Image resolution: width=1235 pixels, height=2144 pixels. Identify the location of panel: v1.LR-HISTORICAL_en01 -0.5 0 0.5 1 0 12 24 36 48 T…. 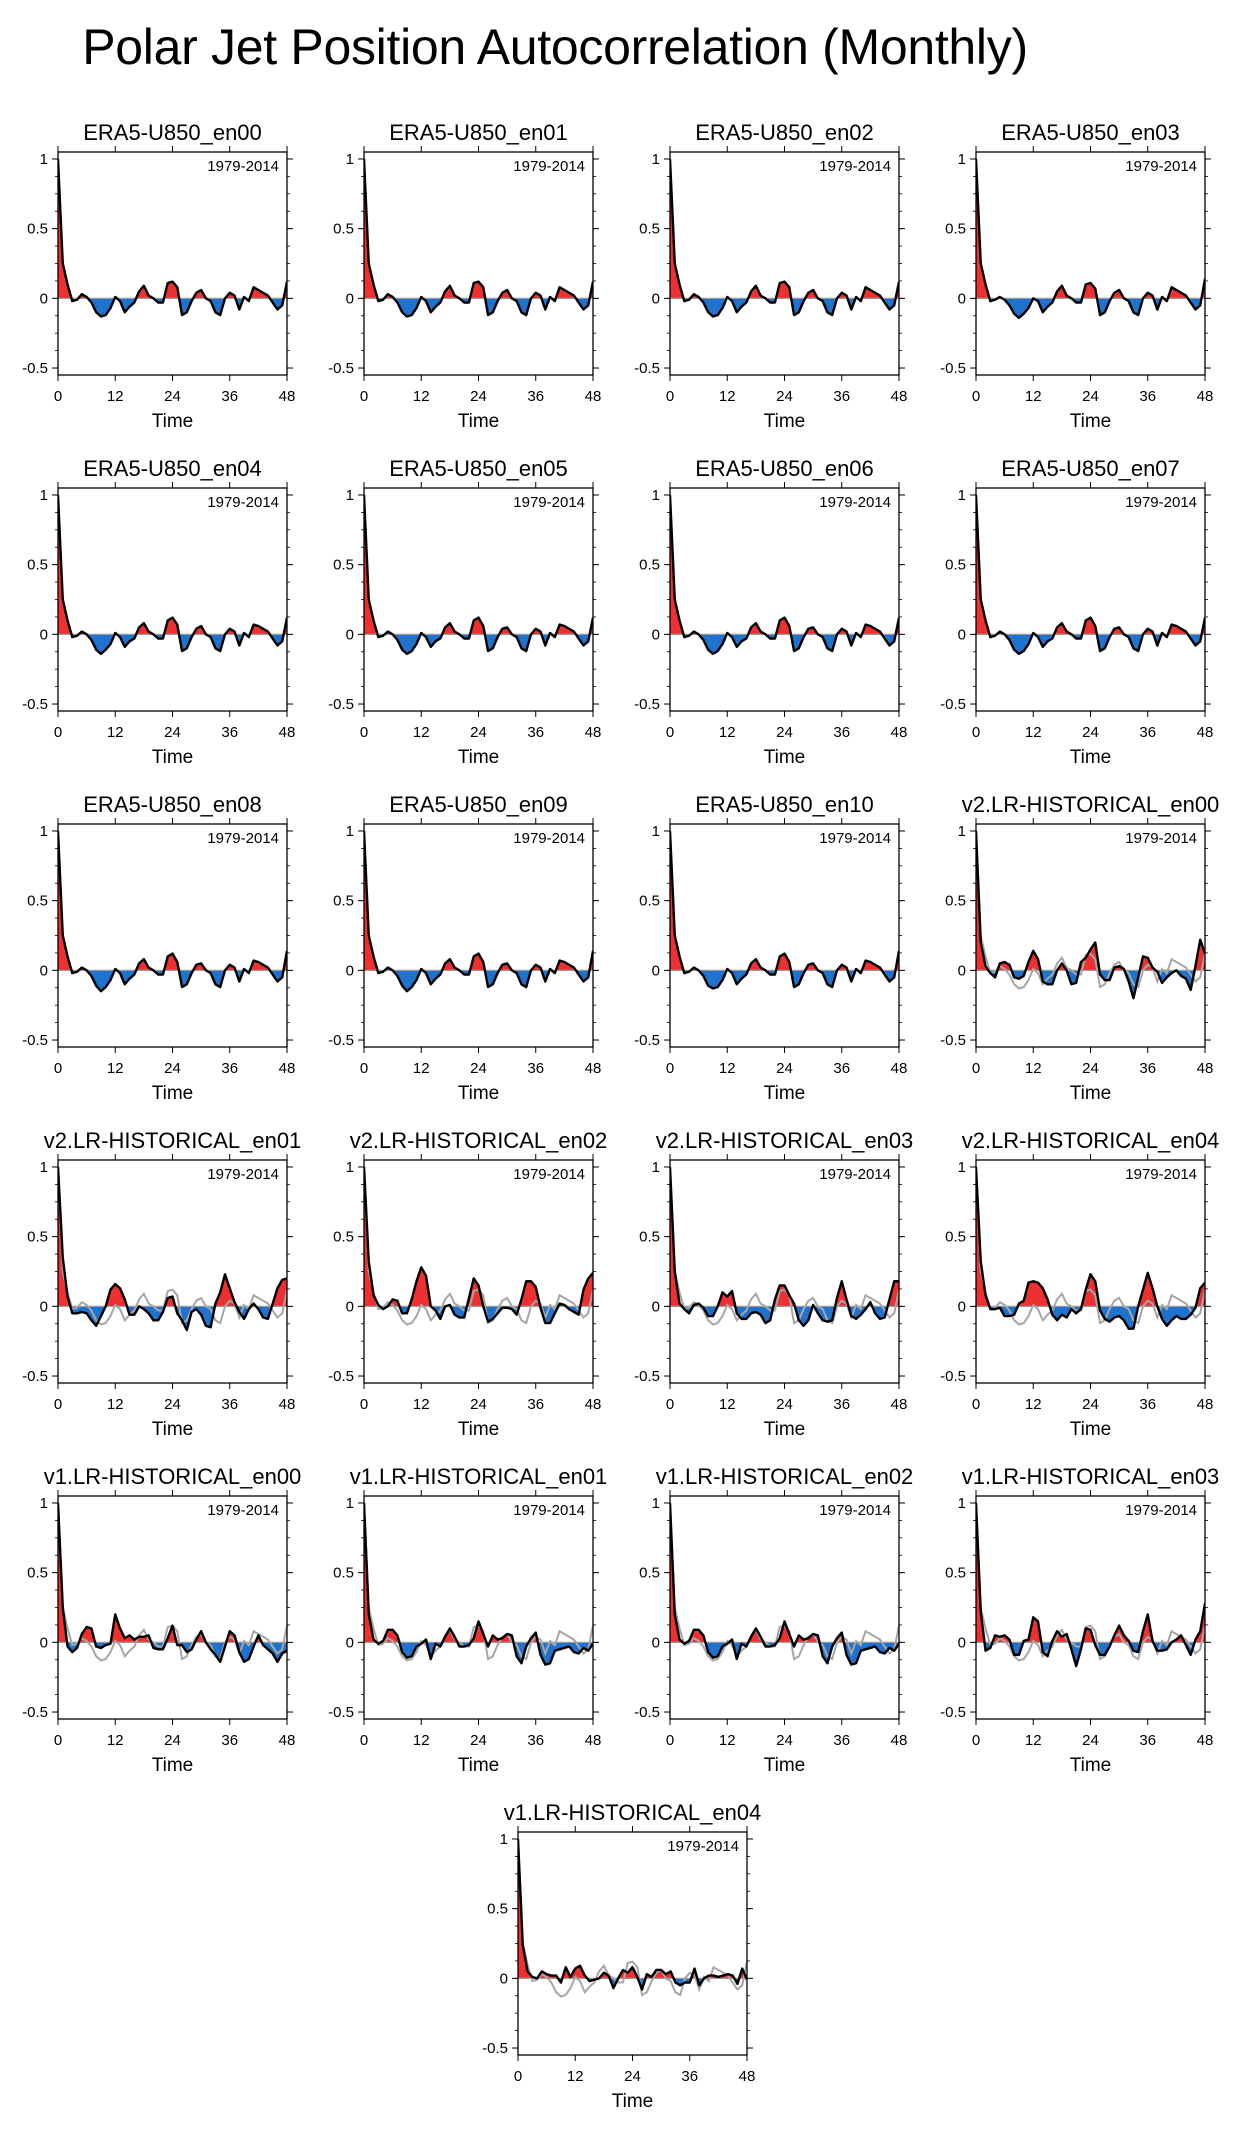
(467, 1620).